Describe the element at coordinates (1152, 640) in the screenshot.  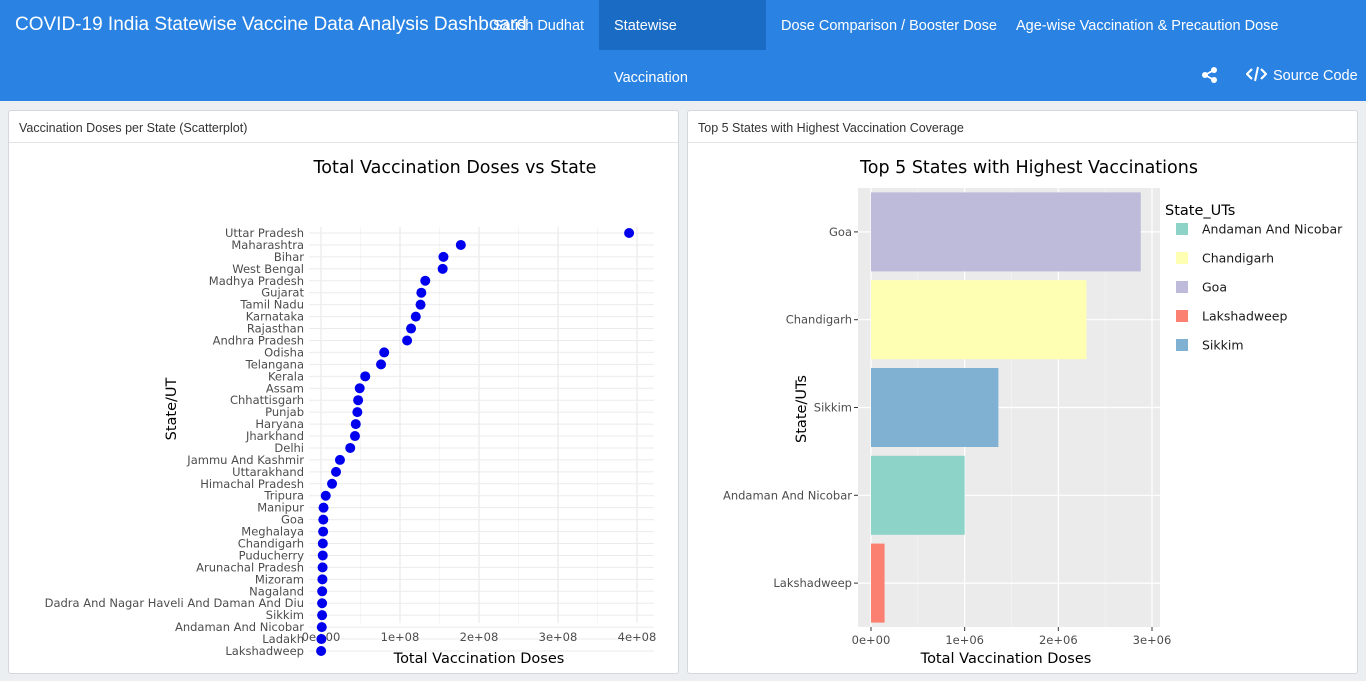
I see `x-tick-label: 3e+06` at that location.